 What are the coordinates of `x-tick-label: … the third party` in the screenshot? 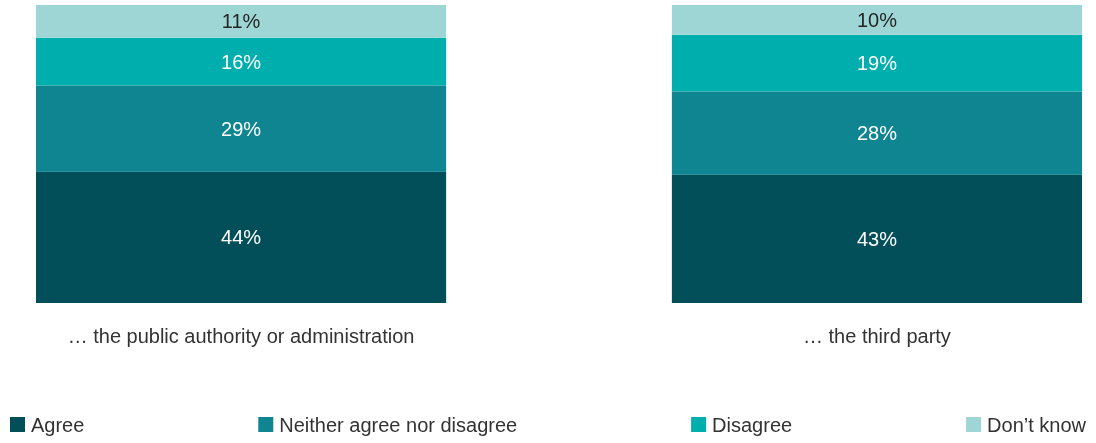 It's located at (877, 336).